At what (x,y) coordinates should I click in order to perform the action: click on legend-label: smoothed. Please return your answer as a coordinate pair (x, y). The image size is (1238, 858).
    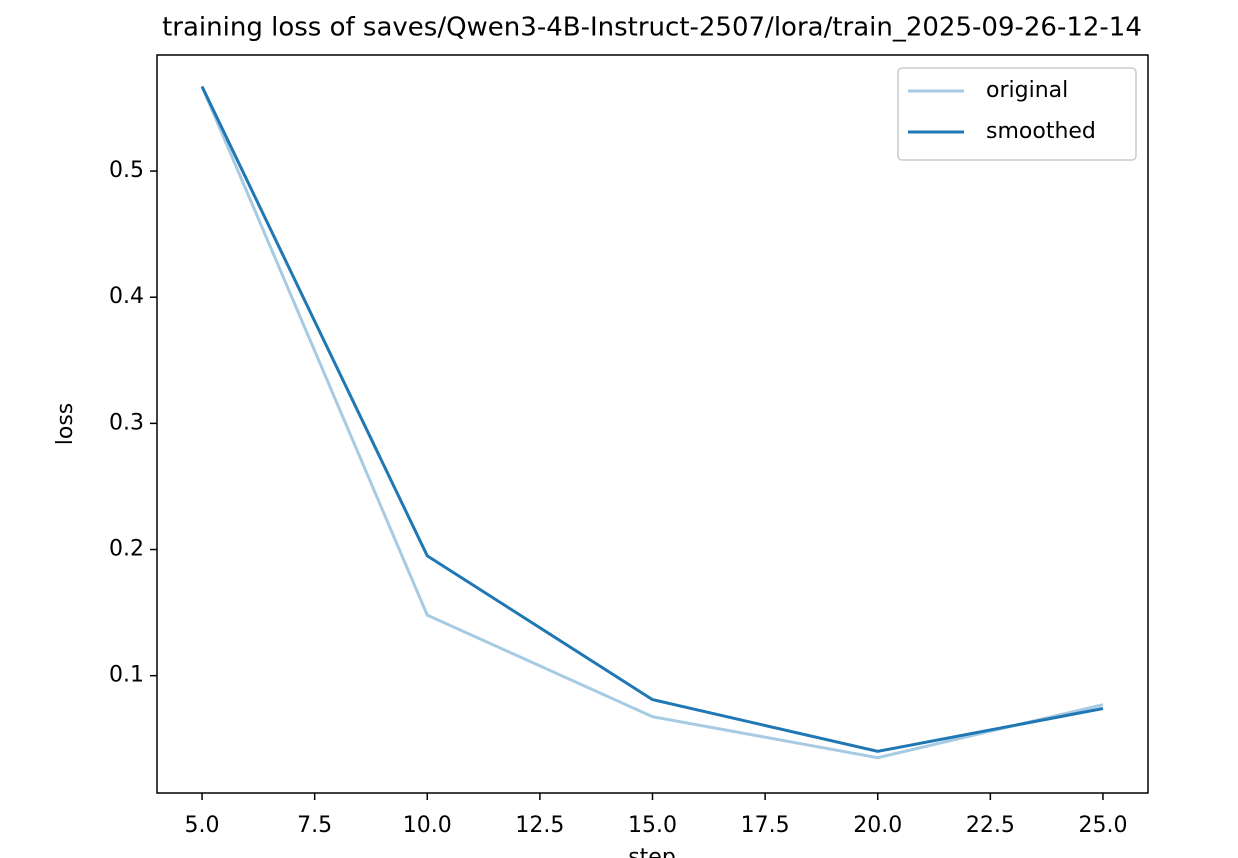
    Looking at the image, I should click on (1041, 131).